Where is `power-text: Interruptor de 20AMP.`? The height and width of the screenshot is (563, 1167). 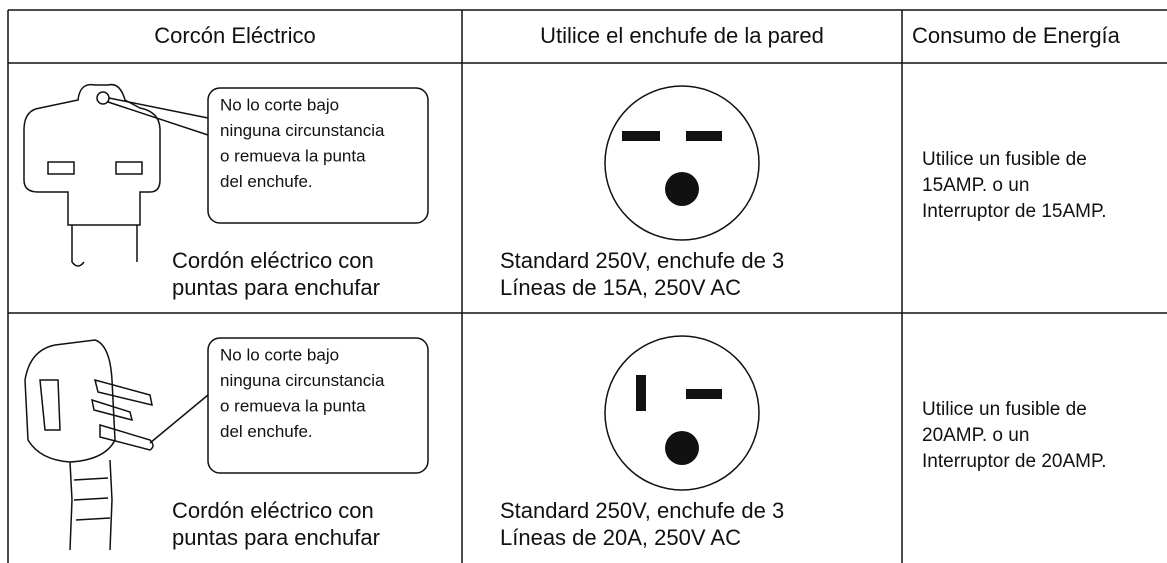
power-text: Interruptor de 20AMP. is located at coordinates (1014, 461).